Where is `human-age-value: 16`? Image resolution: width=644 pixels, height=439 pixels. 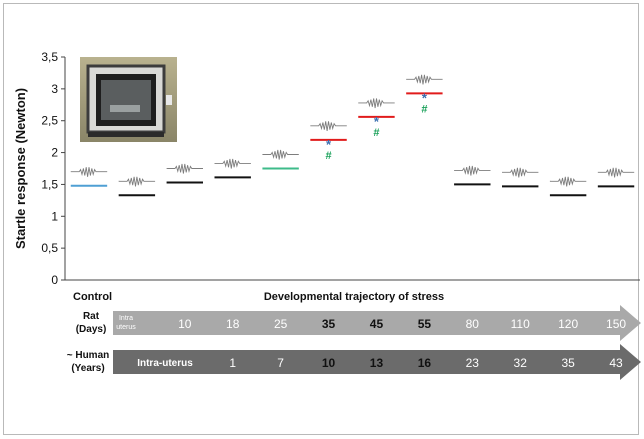 human-age-value: 16 is located at coordinates (425, 363).